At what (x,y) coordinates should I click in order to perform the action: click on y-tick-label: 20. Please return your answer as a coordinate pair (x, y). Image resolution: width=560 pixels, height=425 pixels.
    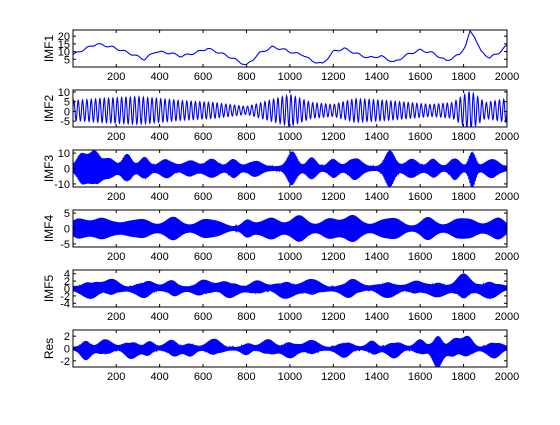
    Looking at the image, I should click on (64, 37).